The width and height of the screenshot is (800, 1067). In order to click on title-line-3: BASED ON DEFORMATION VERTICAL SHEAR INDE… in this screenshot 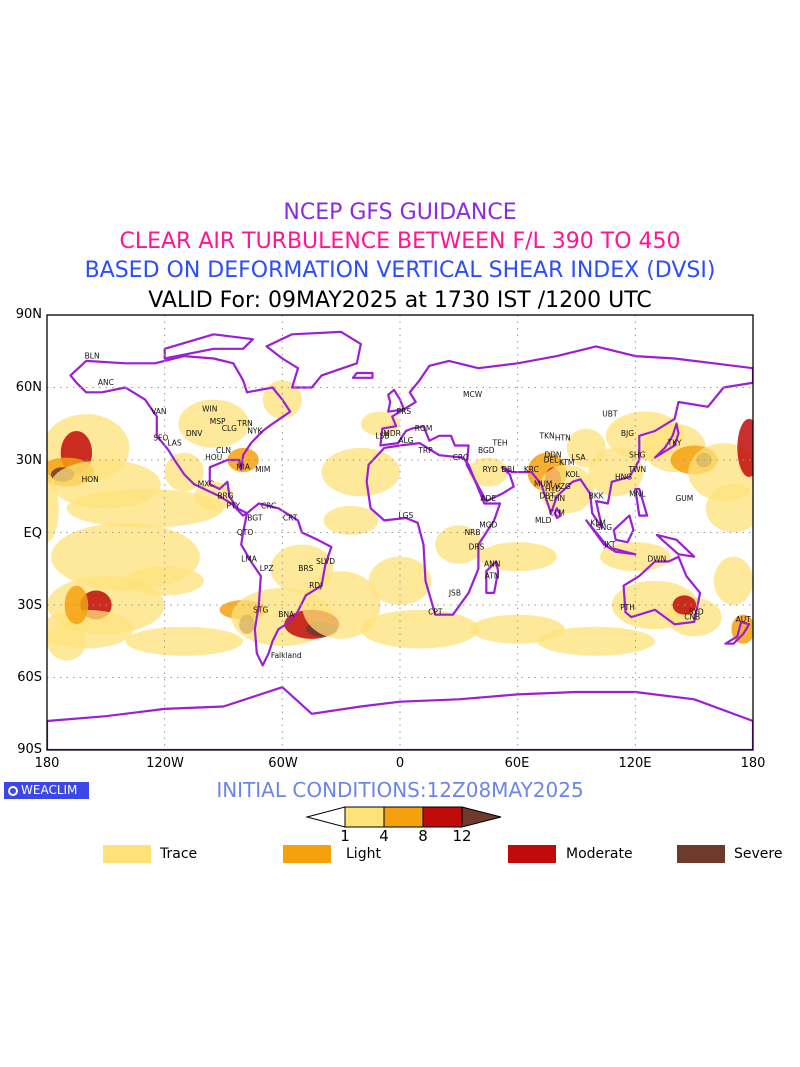, I will do `click(400, 270)`.